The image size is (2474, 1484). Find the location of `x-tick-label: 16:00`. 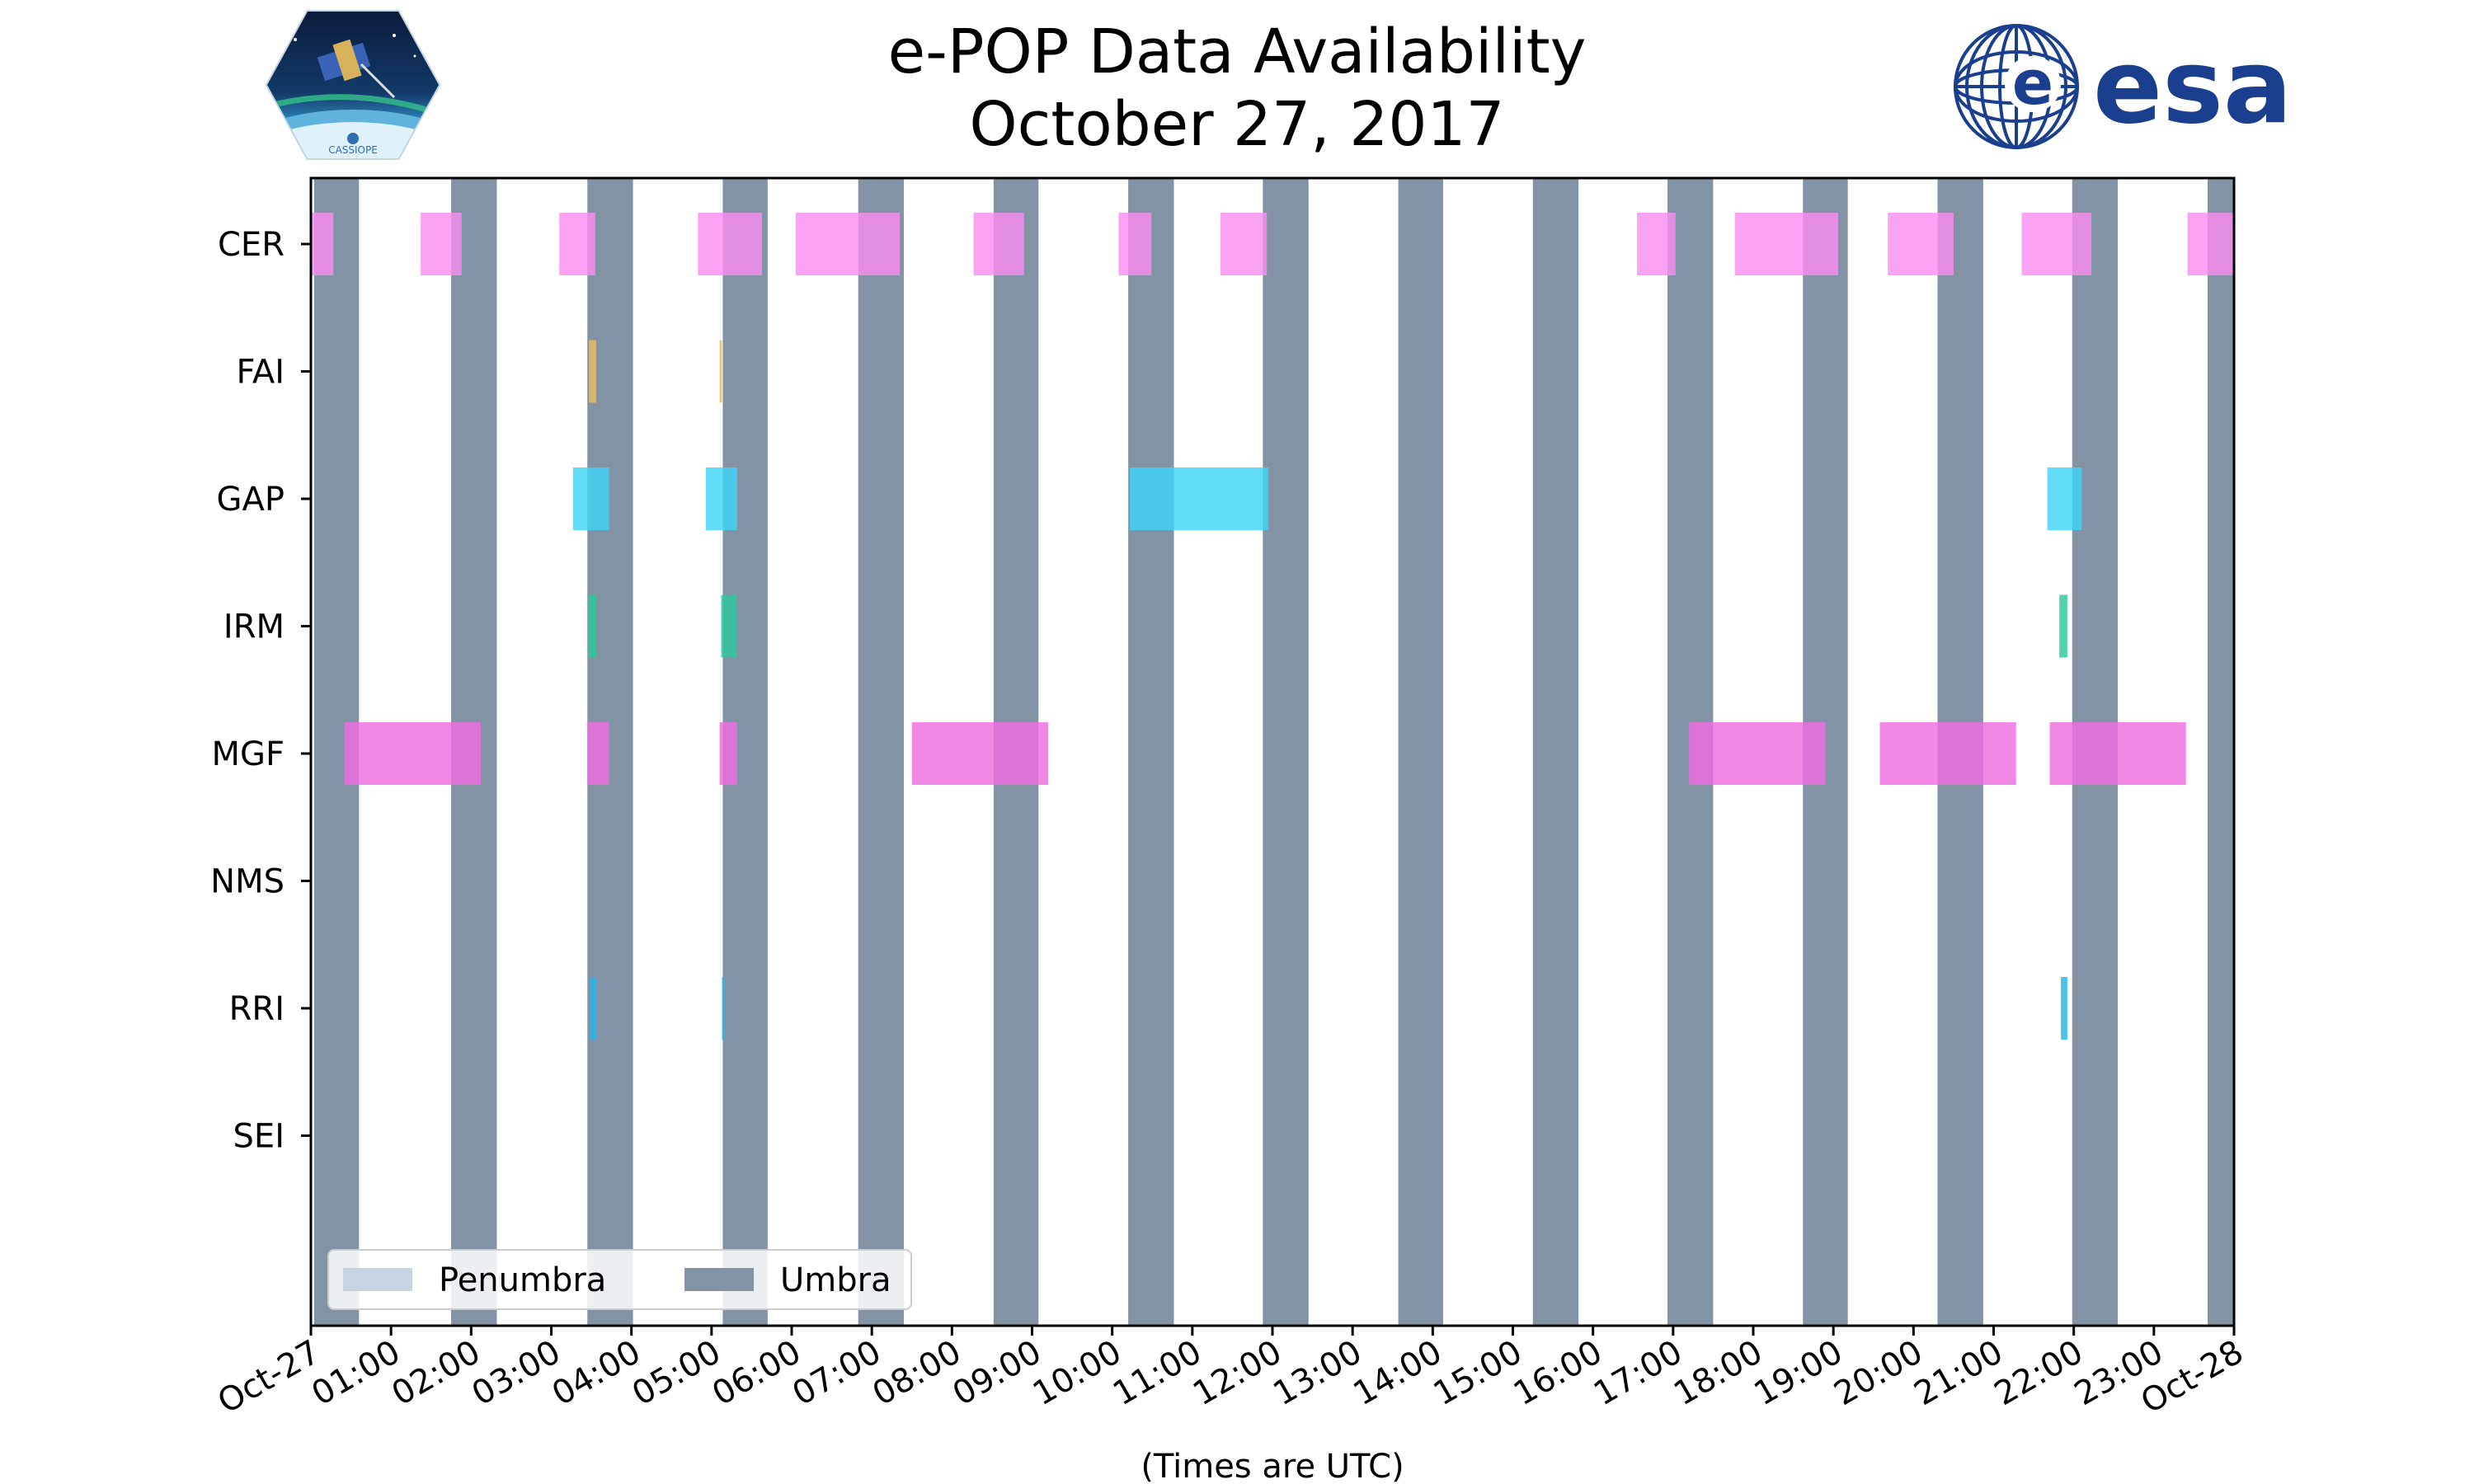

x-tick-label: 16:00 is located at coordinates (1558, 1373).